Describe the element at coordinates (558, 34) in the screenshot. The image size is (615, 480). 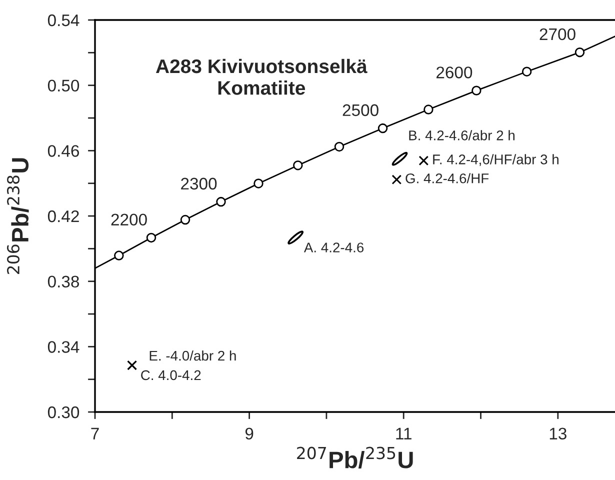
I see `annotation: 2700` at that location.